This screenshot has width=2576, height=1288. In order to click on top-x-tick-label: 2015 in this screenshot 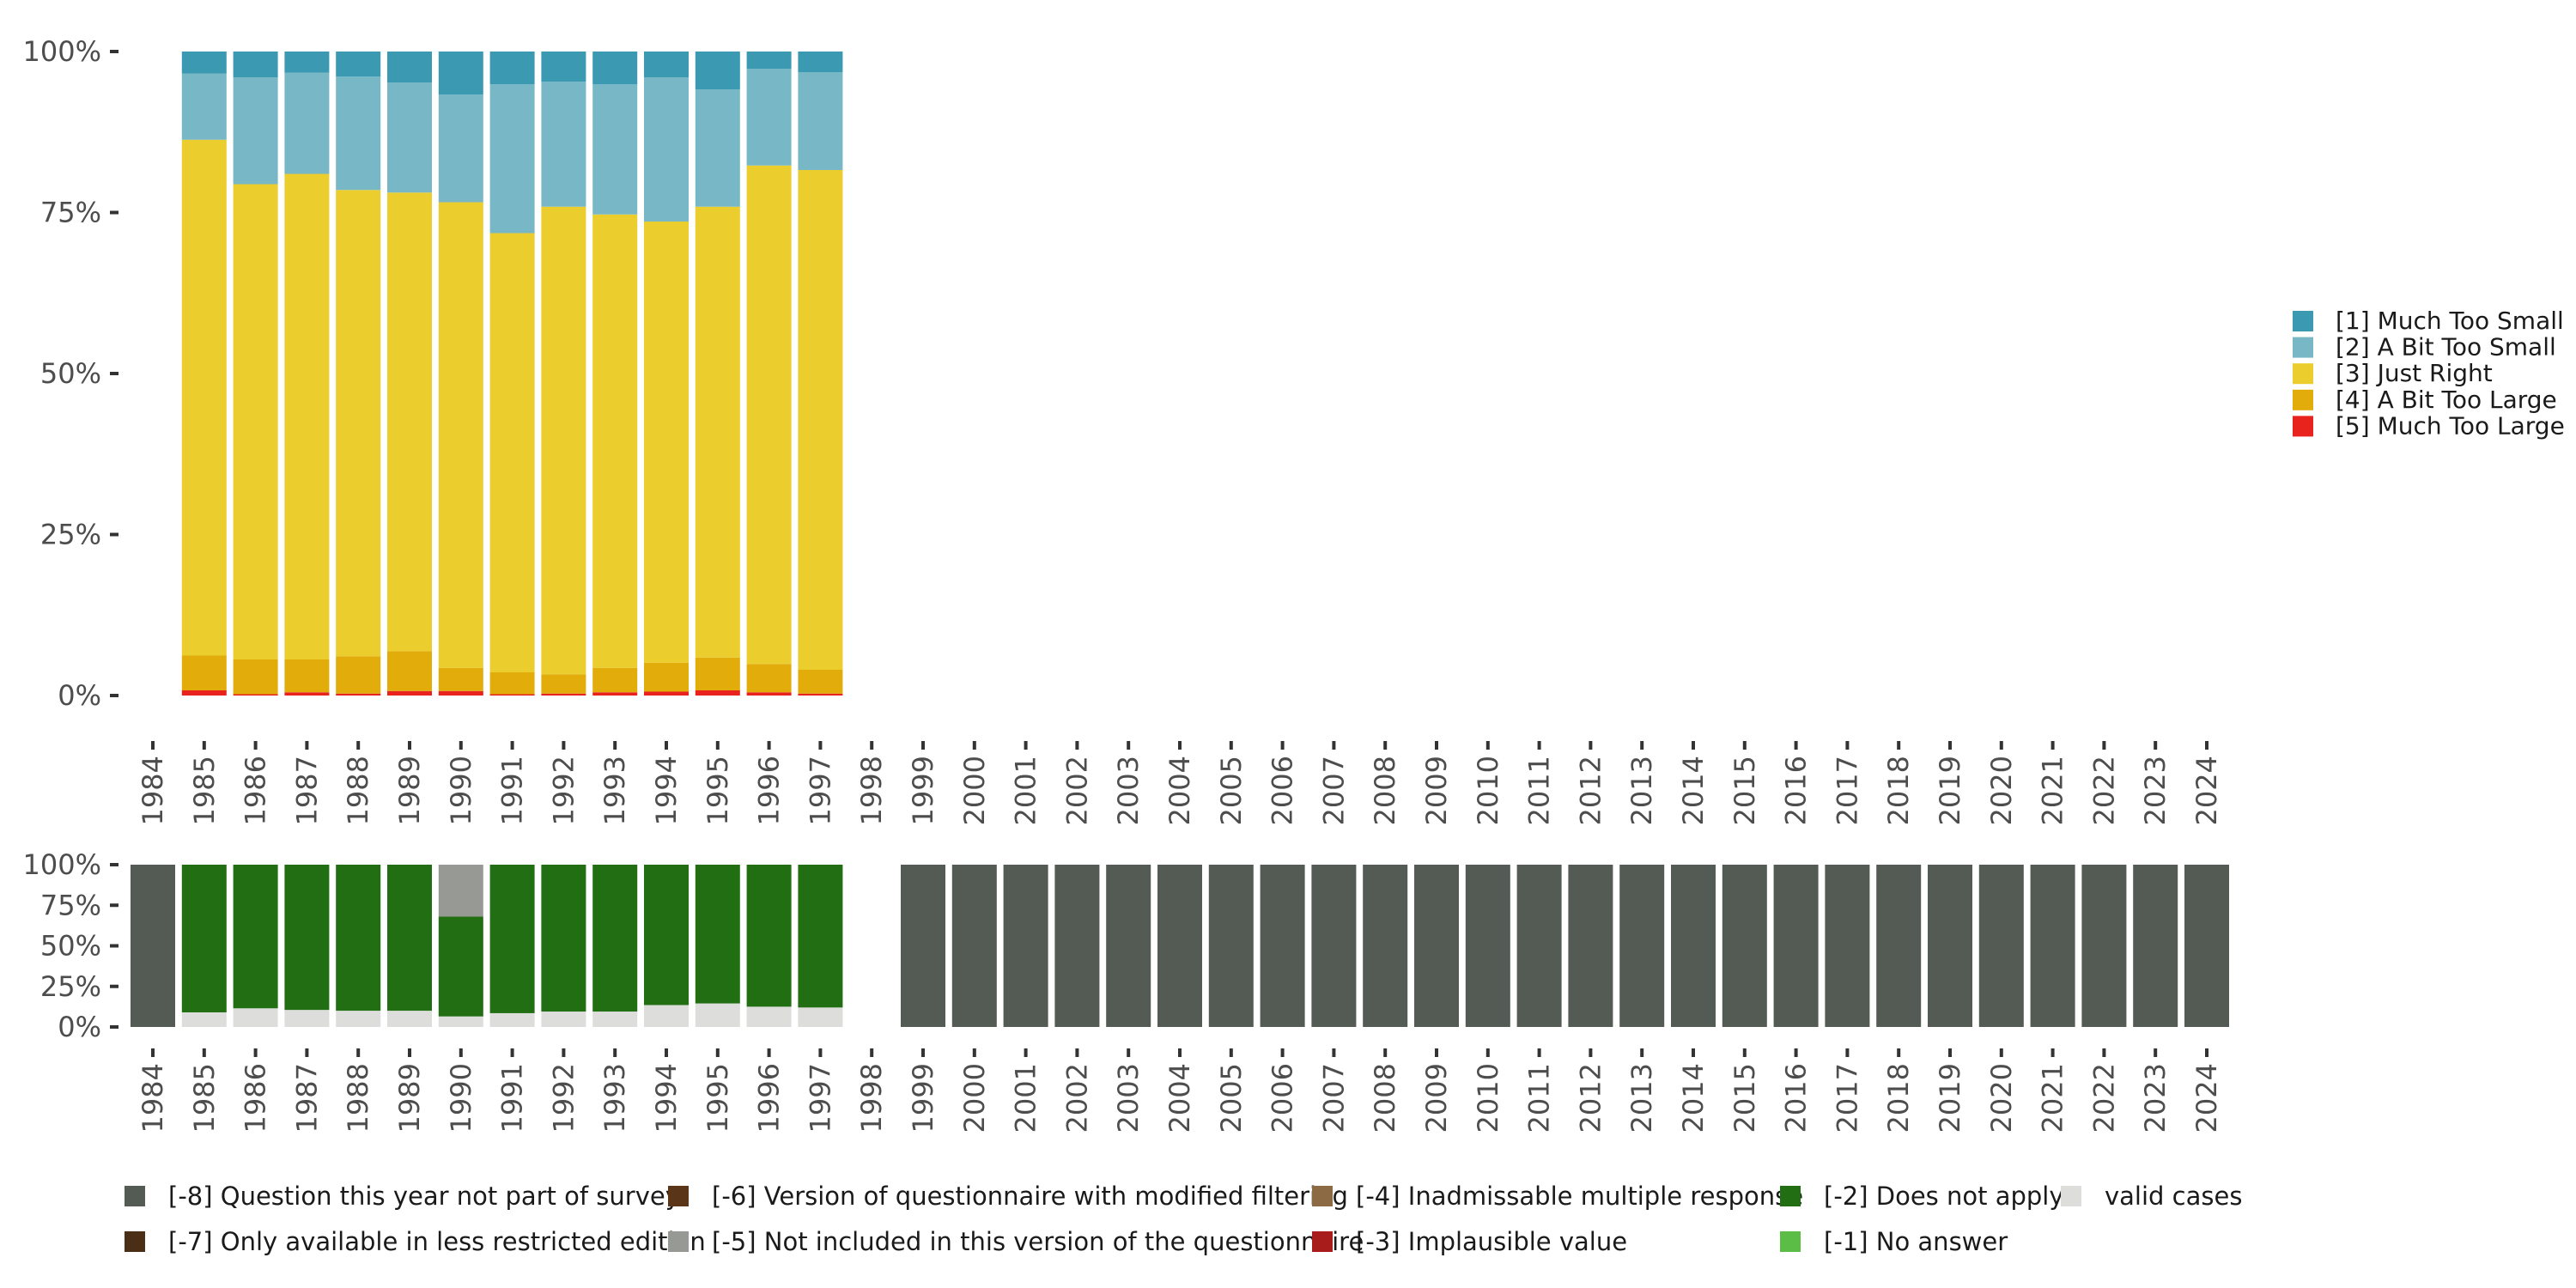, I will do `click(1744, 790)`.